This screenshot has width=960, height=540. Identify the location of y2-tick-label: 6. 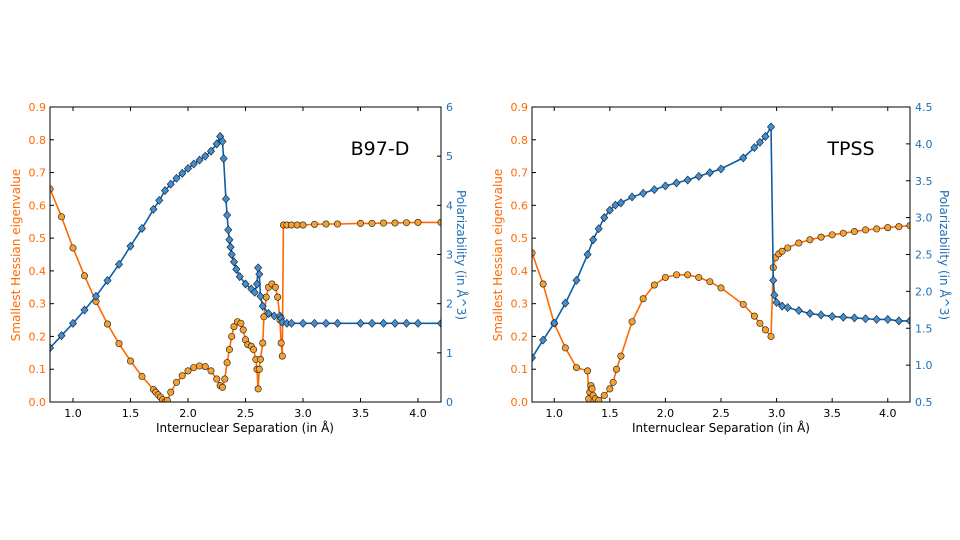
(449, 107).